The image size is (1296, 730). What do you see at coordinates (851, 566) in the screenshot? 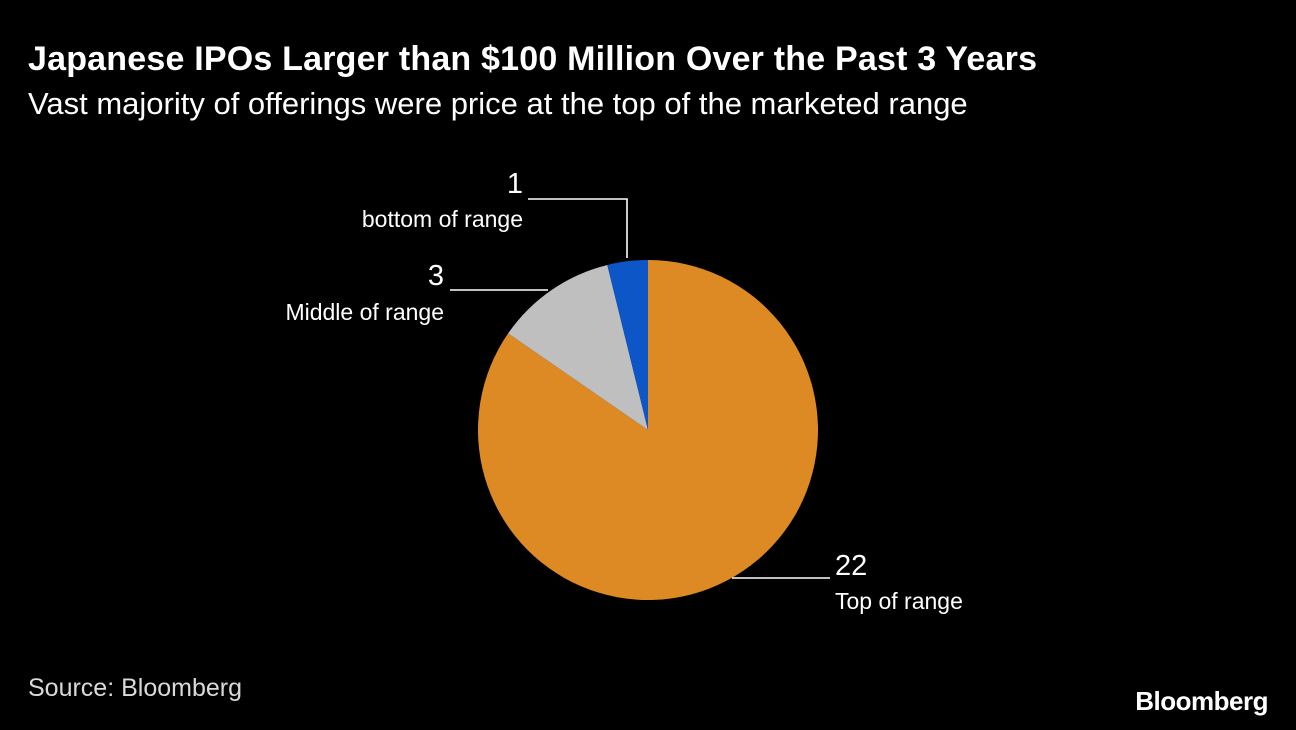
I see `value-label-top-of-range: 22` at bounding box center [851, 566].